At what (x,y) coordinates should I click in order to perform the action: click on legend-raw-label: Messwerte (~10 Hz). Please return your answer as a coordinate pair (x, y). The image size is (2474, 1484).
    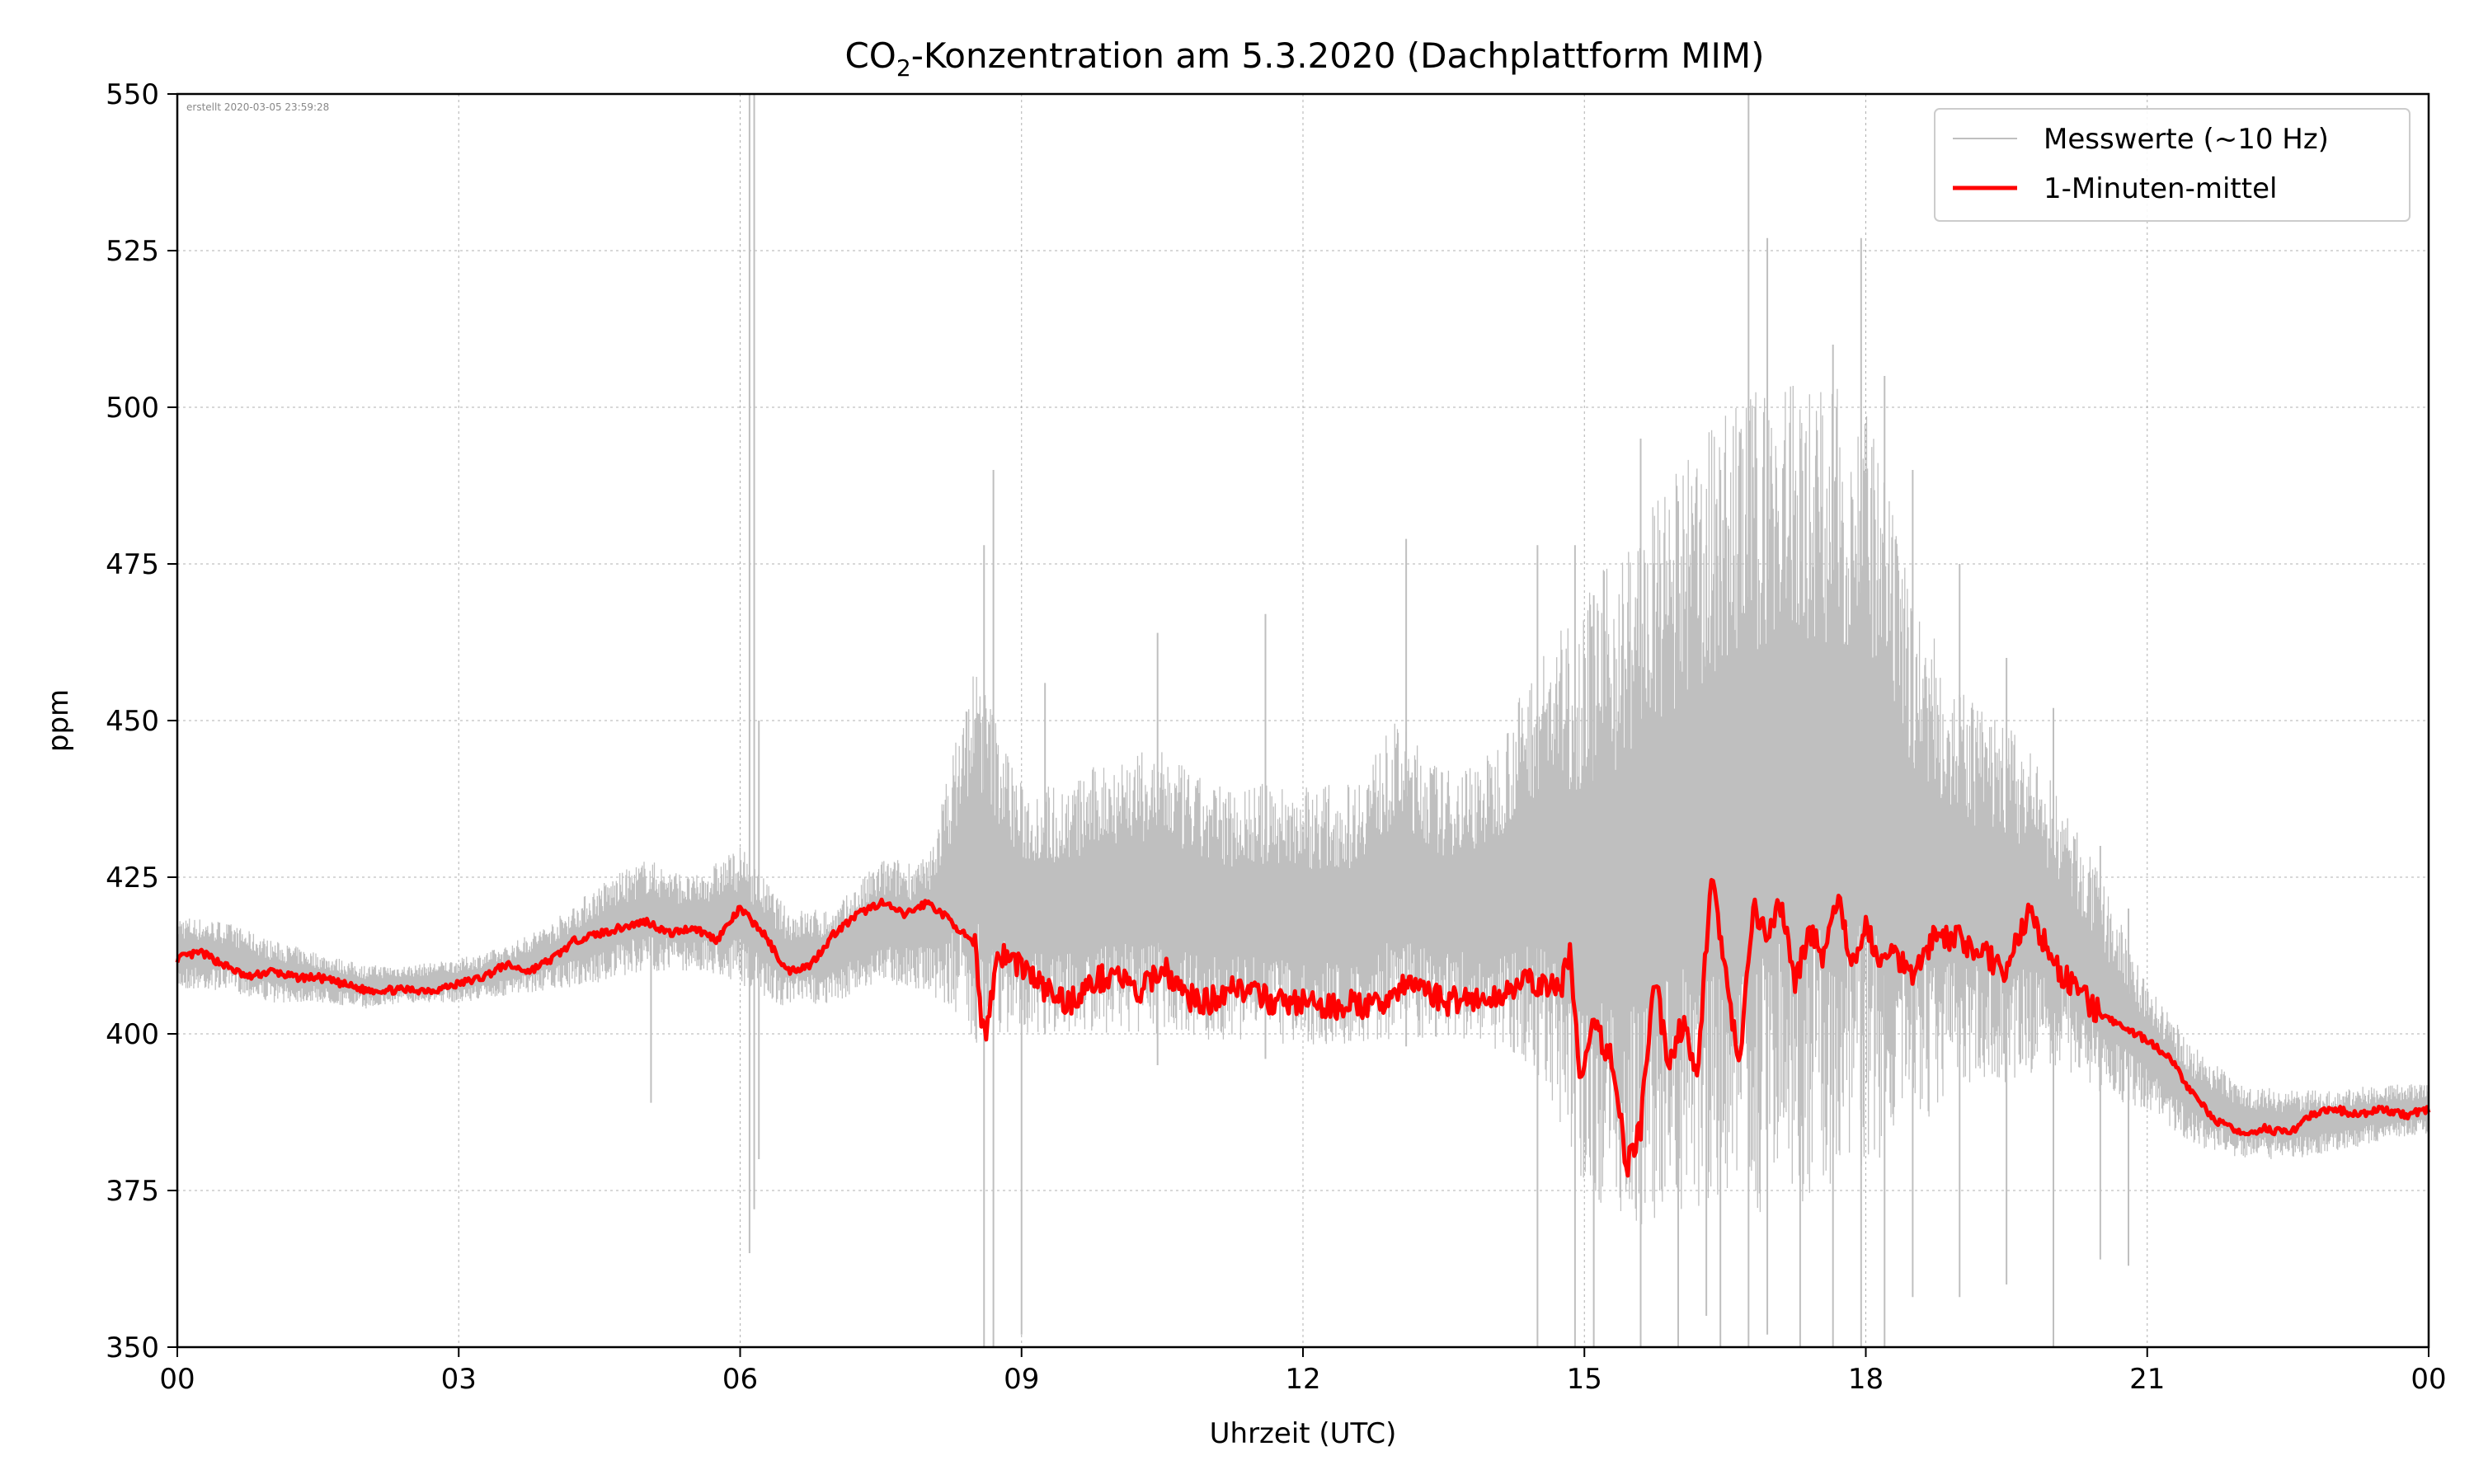
    Looking at the image, I should click on (2186, 139).